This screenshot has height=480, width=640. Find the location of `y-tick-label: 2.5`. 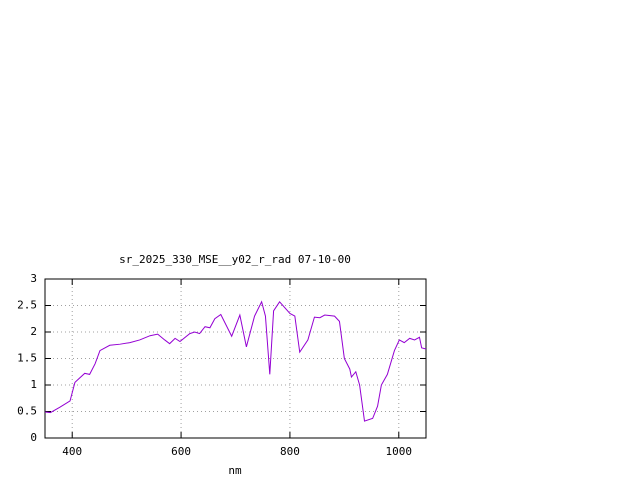

y-tick-label: 2.5 is located at coordinates (27, 305).